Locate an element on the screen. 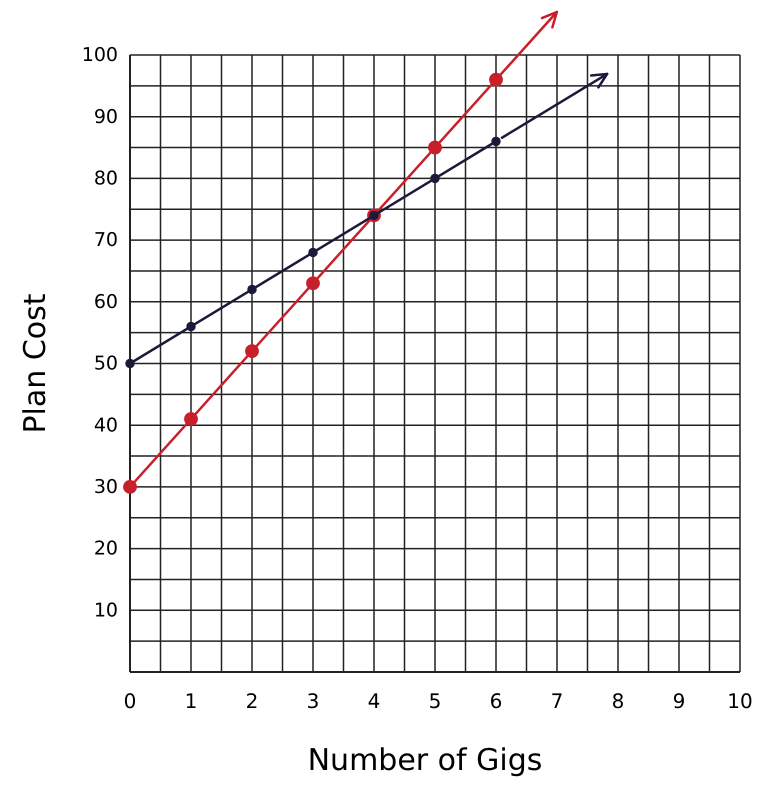  x-tick-label: 2 is located at coordinates (252, 701).